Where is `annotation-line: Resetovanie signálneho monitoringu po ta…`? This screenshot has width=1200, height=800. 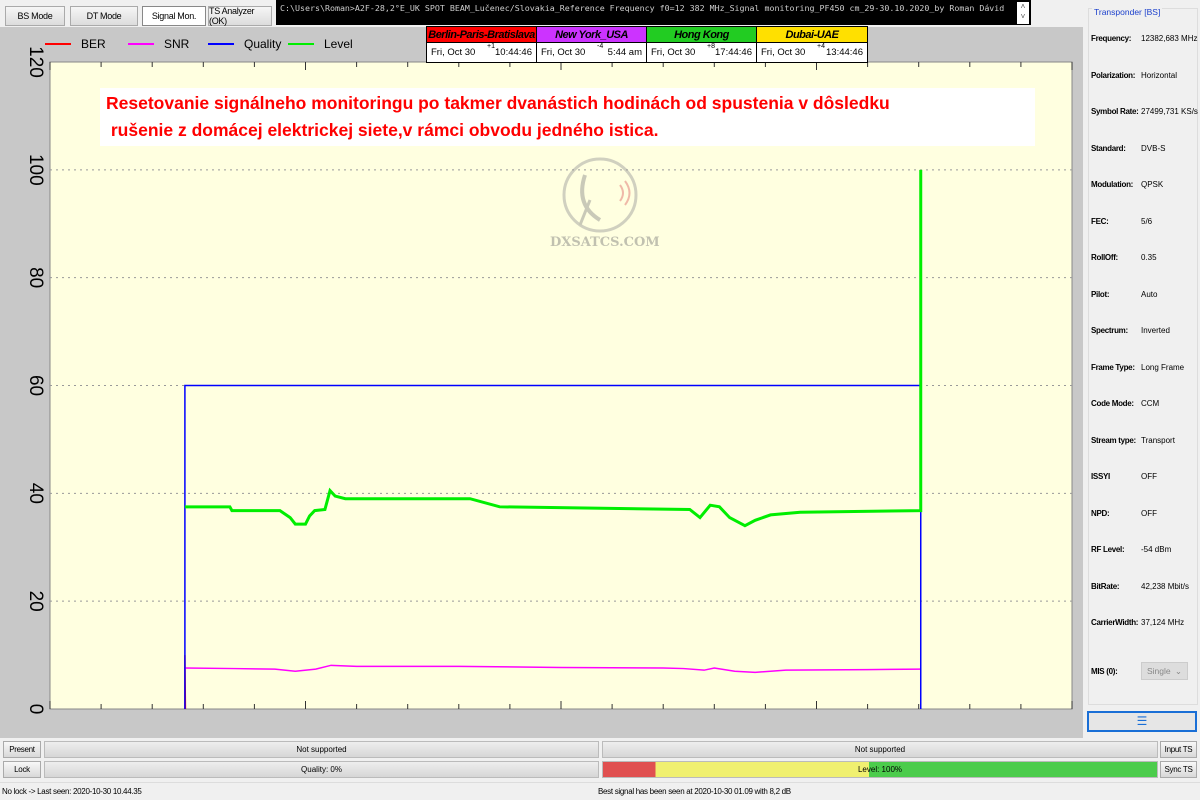
annotation-line: Resetovanie signálneho monitoringu po ta… is located at coordinates (498, 103).